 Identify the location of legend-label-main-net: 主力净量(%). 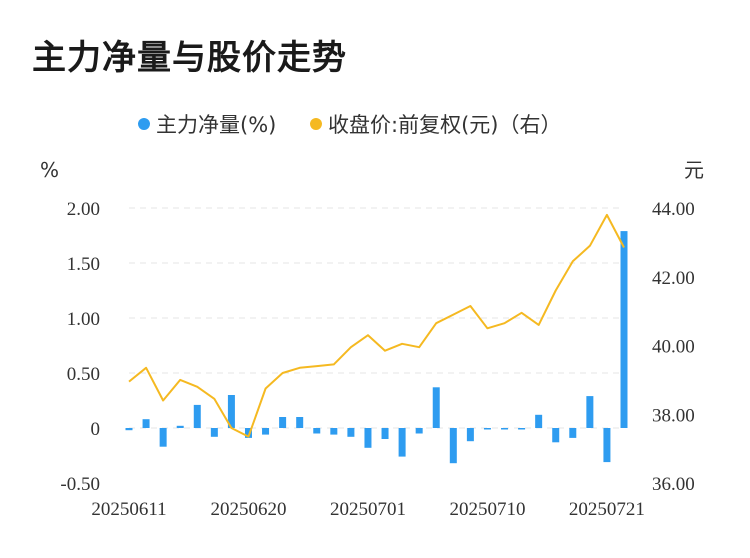
(216, 125).